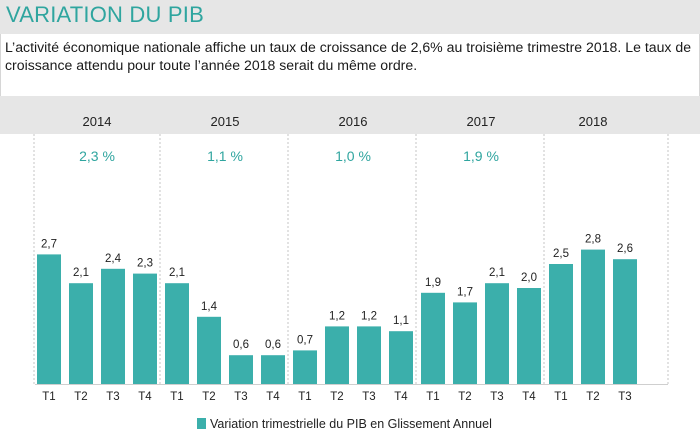 This screenshot has height=441, width=700. Describe the element at coordinates (561, 254) in the screenshot. I see `data-label-2018-T1: 2,5` at that location.